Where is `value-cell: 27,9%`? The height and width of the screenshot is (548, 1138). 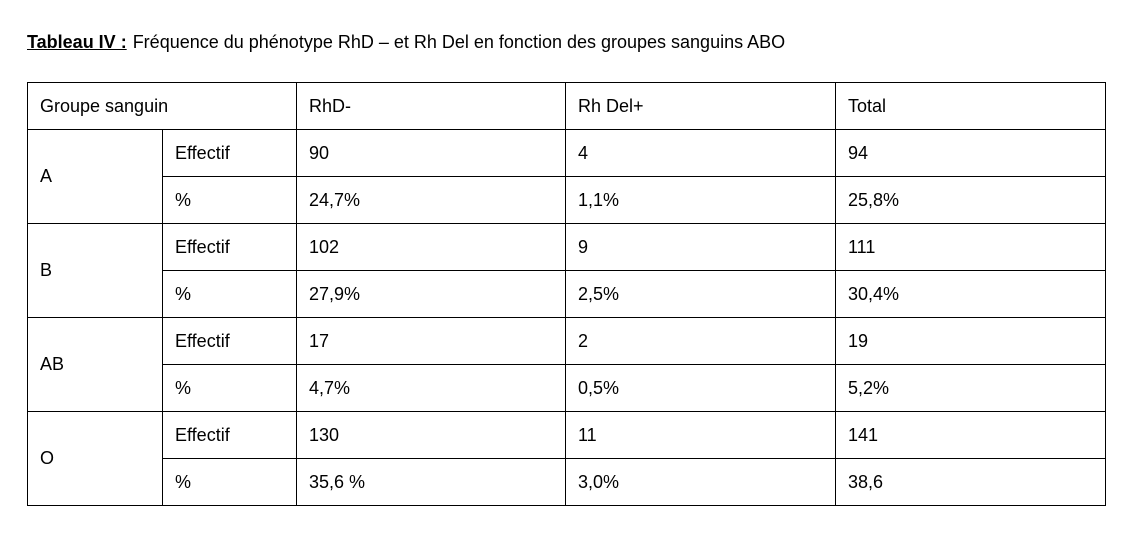
value-cell: 27,9% is located at coordinates (431, 294).